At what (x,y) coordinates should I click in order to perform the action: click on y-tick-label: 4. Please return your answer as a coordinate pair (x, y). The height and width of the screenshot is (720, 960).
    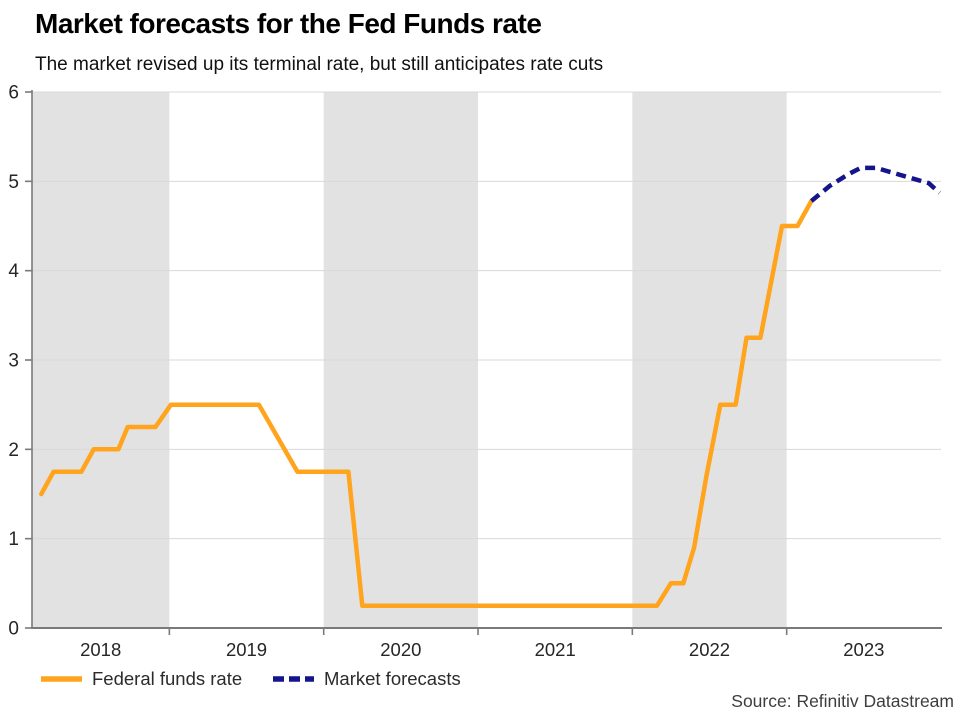
    Looking at the image, I should click on (13, 271).